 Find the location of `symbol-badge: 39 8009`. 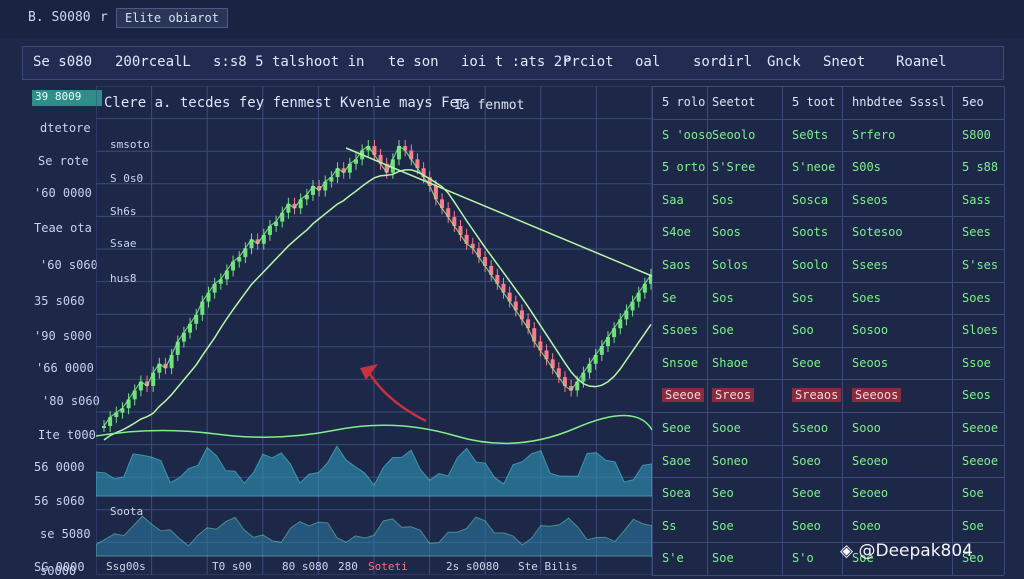

symbol-badge: 39 8009 is located at coordinates (67, 98).